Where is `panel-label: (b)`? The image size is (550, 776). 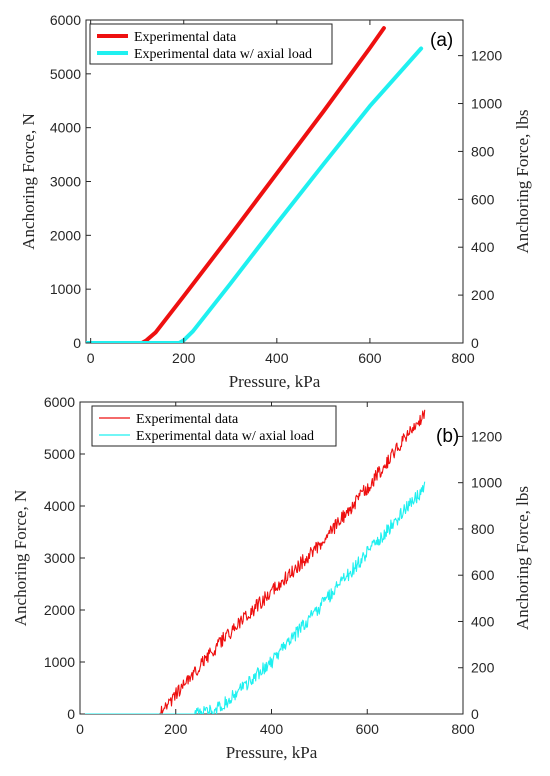
panel-label: (b) is located at coordinates (447, 436).